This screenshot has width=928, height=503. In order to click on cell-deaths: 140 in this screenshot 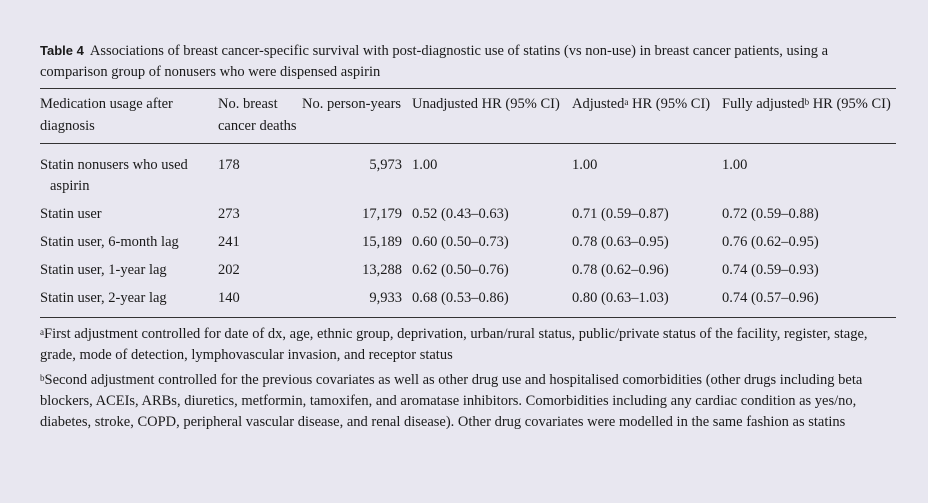, I will do `click(229, 298)`.